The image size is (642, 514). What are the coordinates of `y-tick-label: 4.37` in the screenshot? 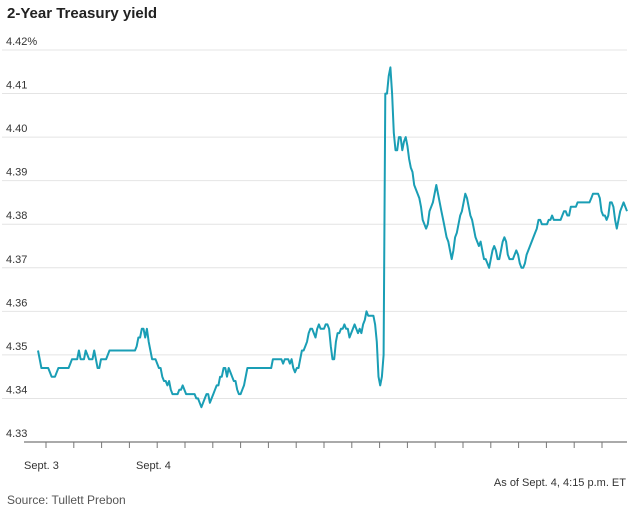 It's located at (16, 260).